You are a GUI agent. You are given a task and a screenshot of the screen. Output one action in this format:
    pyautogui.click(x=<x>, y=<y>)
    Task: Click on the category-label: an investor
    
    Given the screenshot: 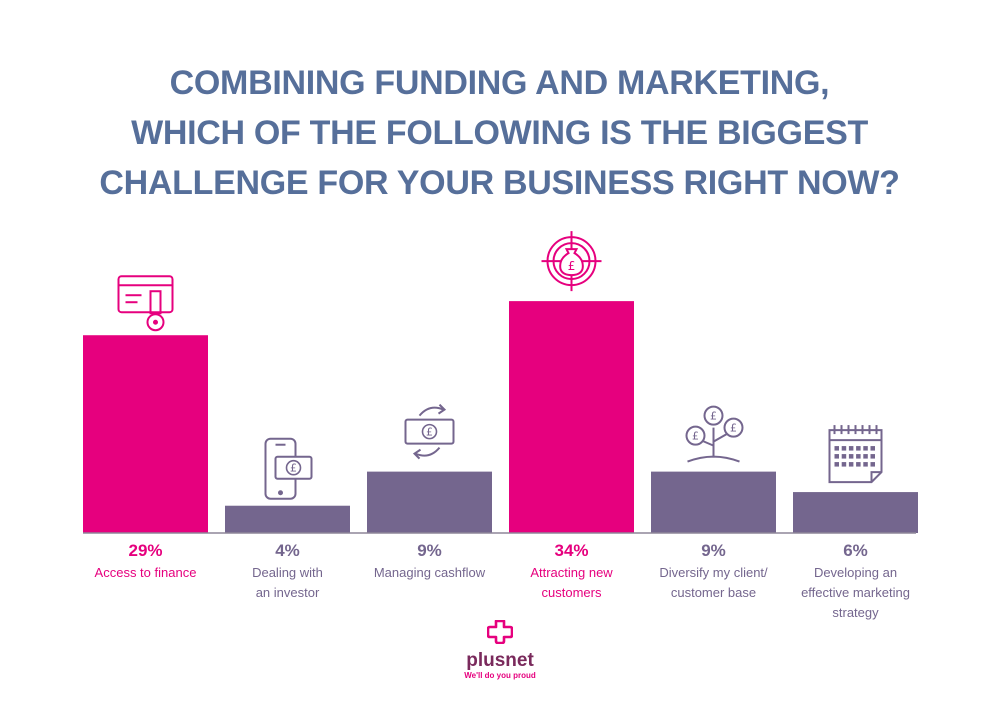 What is the action you would take?
    pyautogui.click(x=288, y=592)
    